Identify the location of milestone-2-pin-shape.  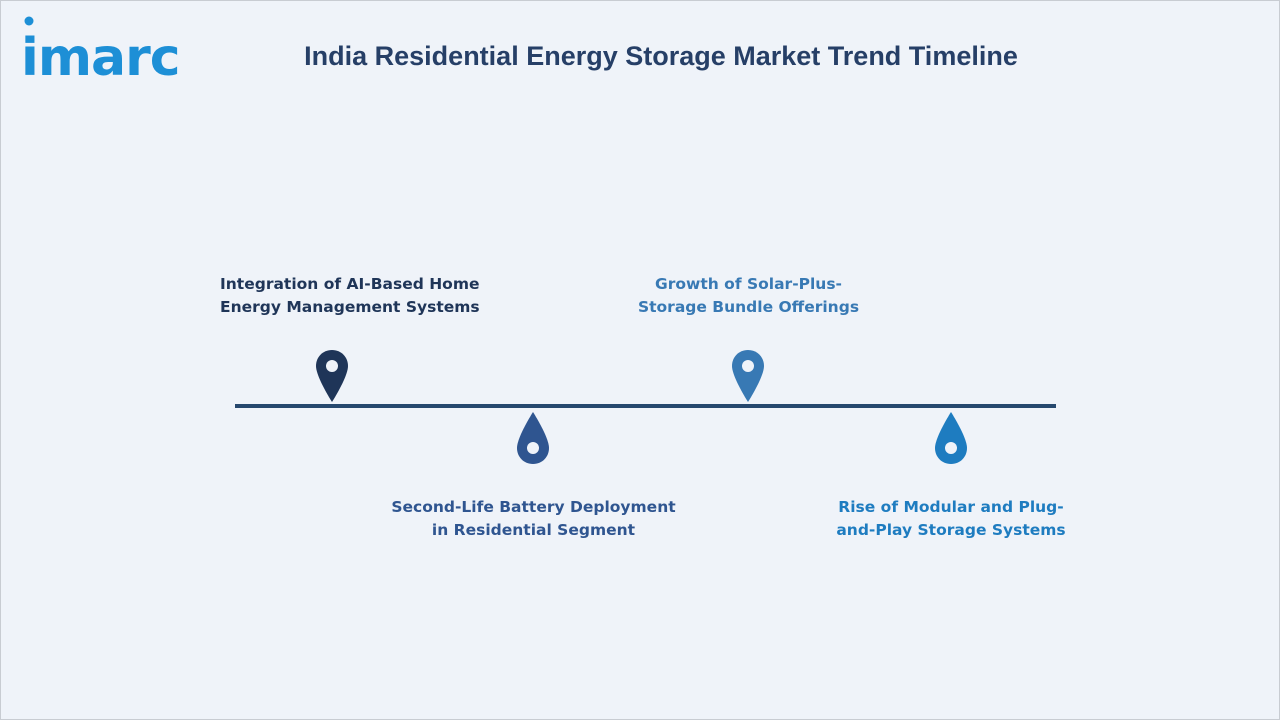
(533, 438).